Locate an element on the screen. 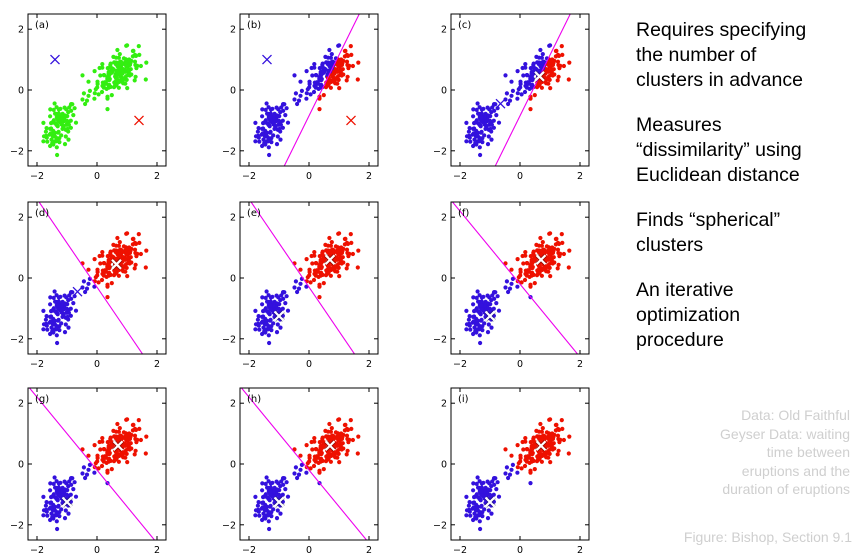 This screenshot has width=864, height=558. x-tick-label: −2 is located at coordinates (460, 550).